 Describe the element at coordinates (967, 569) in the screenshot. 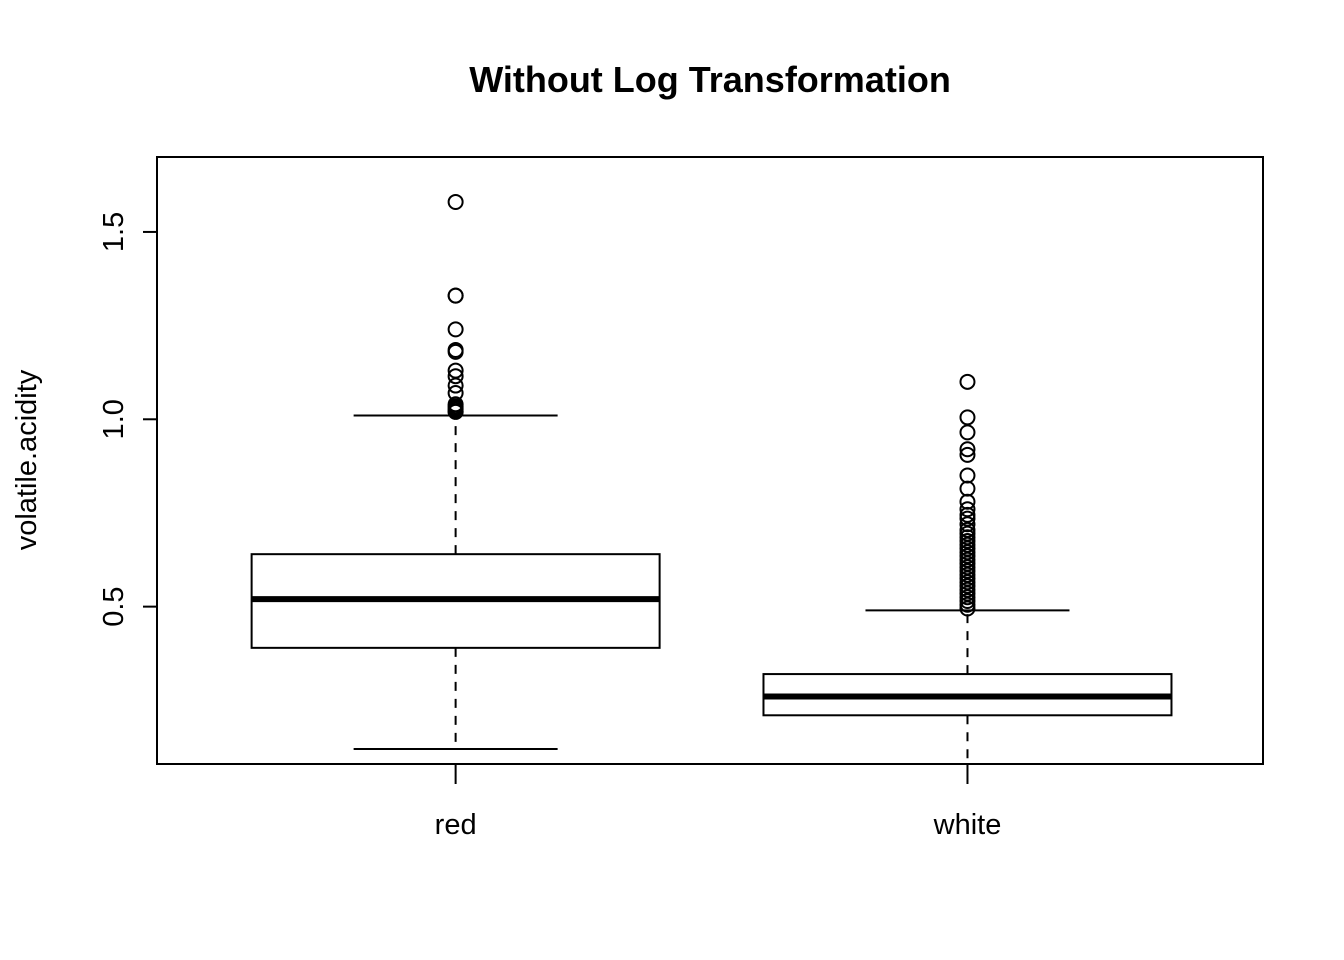

I see `box-group-white` at that location.